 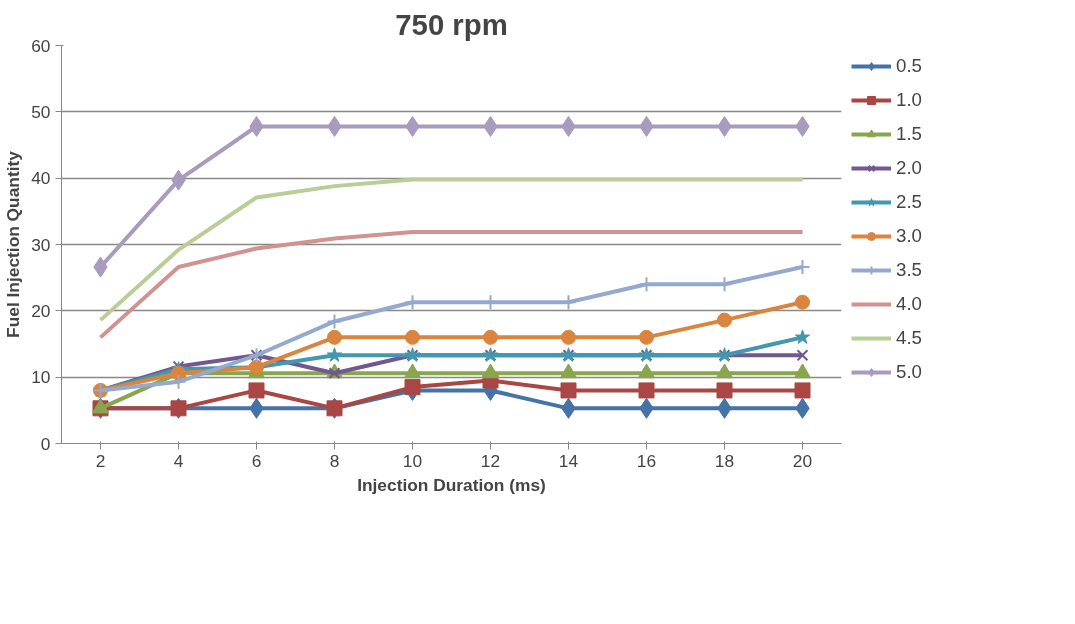 What do you see at coordinates (45, 443) in the screenshot?
I see `y-tick-label: 0` at bounding box center [45, 443].